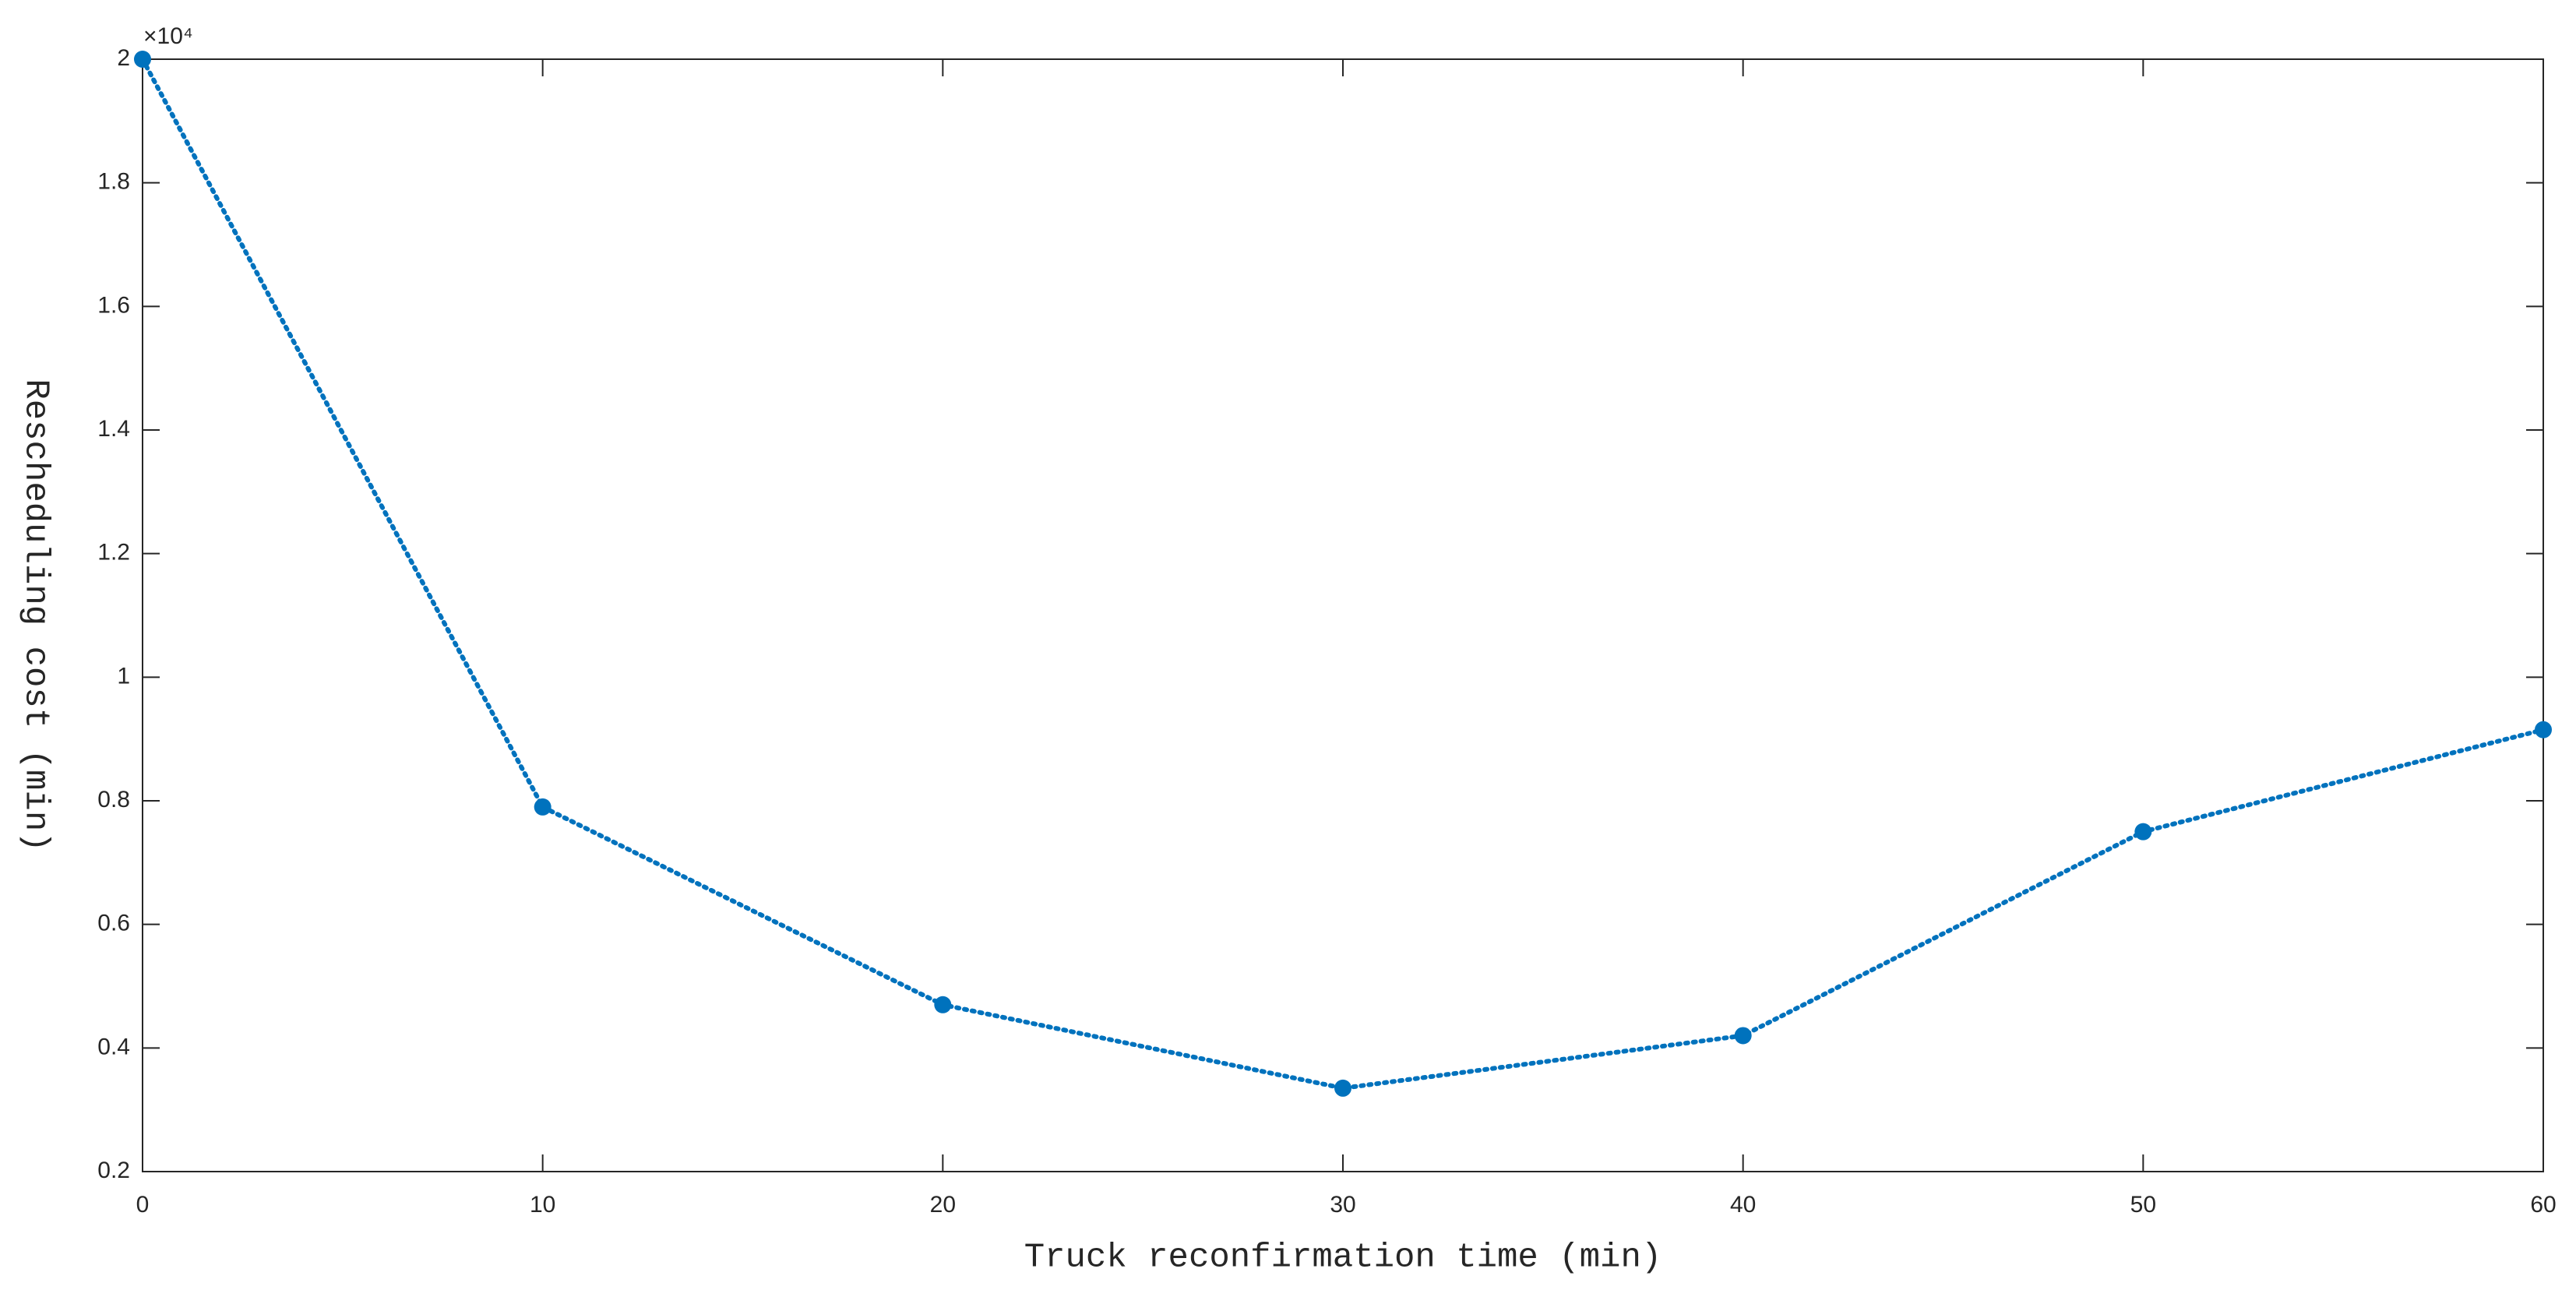 This screenshot has height=1297, width=2576. Describe the element at coordinates (35, 615) in the screenshot. I see `y-axis-title: Rescheduling cost (min)` at that location.